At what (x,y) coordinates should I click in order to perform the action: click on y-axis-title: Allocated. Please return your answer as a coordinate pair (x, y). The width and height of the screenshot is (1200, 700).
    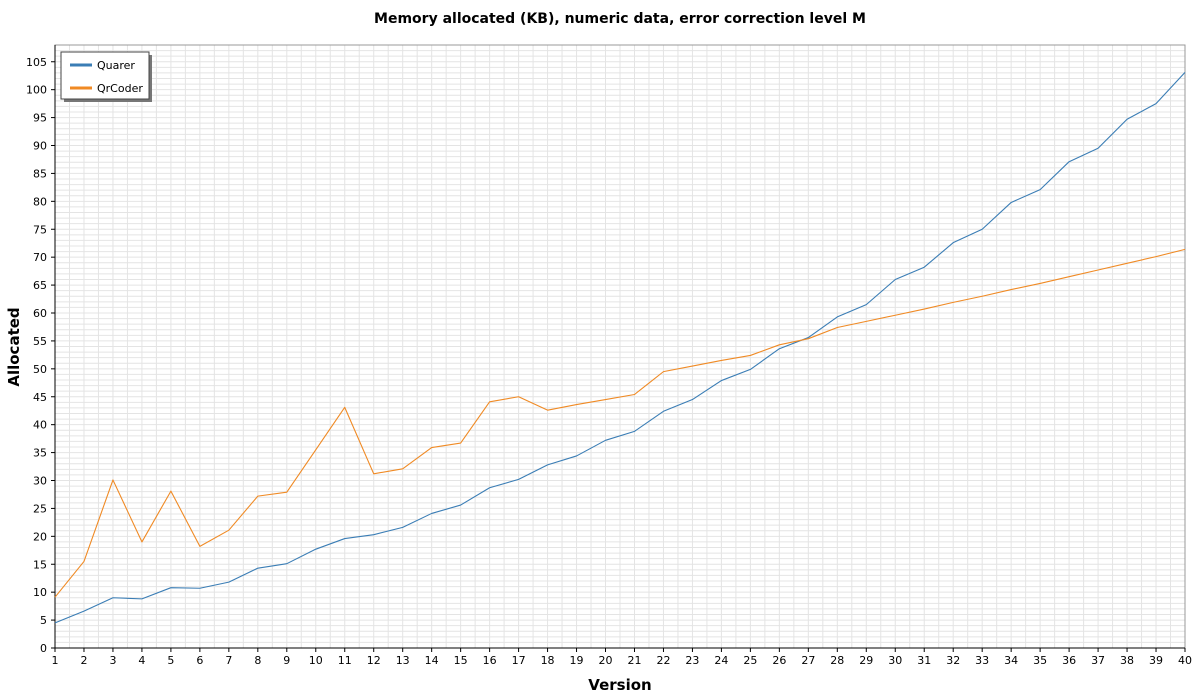
    Looking at the image, I should click on (14, 346).